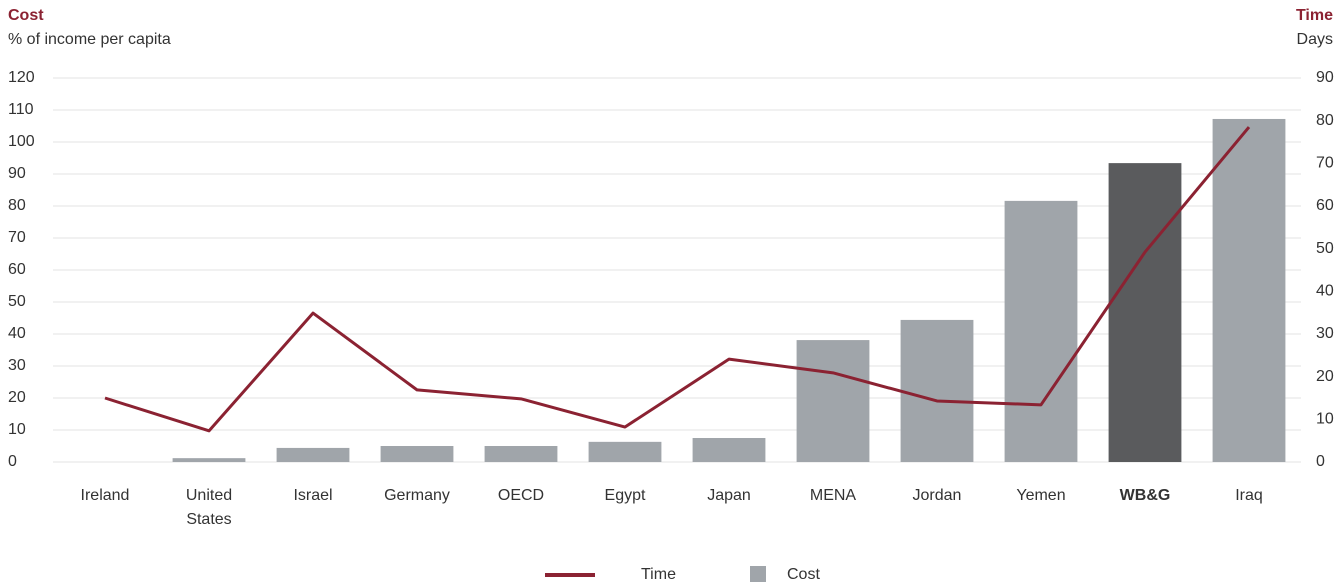 This screenshot has width=1339, height=583. What do you see at coordinates (1325, 333) in the screenshot?
I see `y2-tick-label: 30` at bounding box center [1325, 333].